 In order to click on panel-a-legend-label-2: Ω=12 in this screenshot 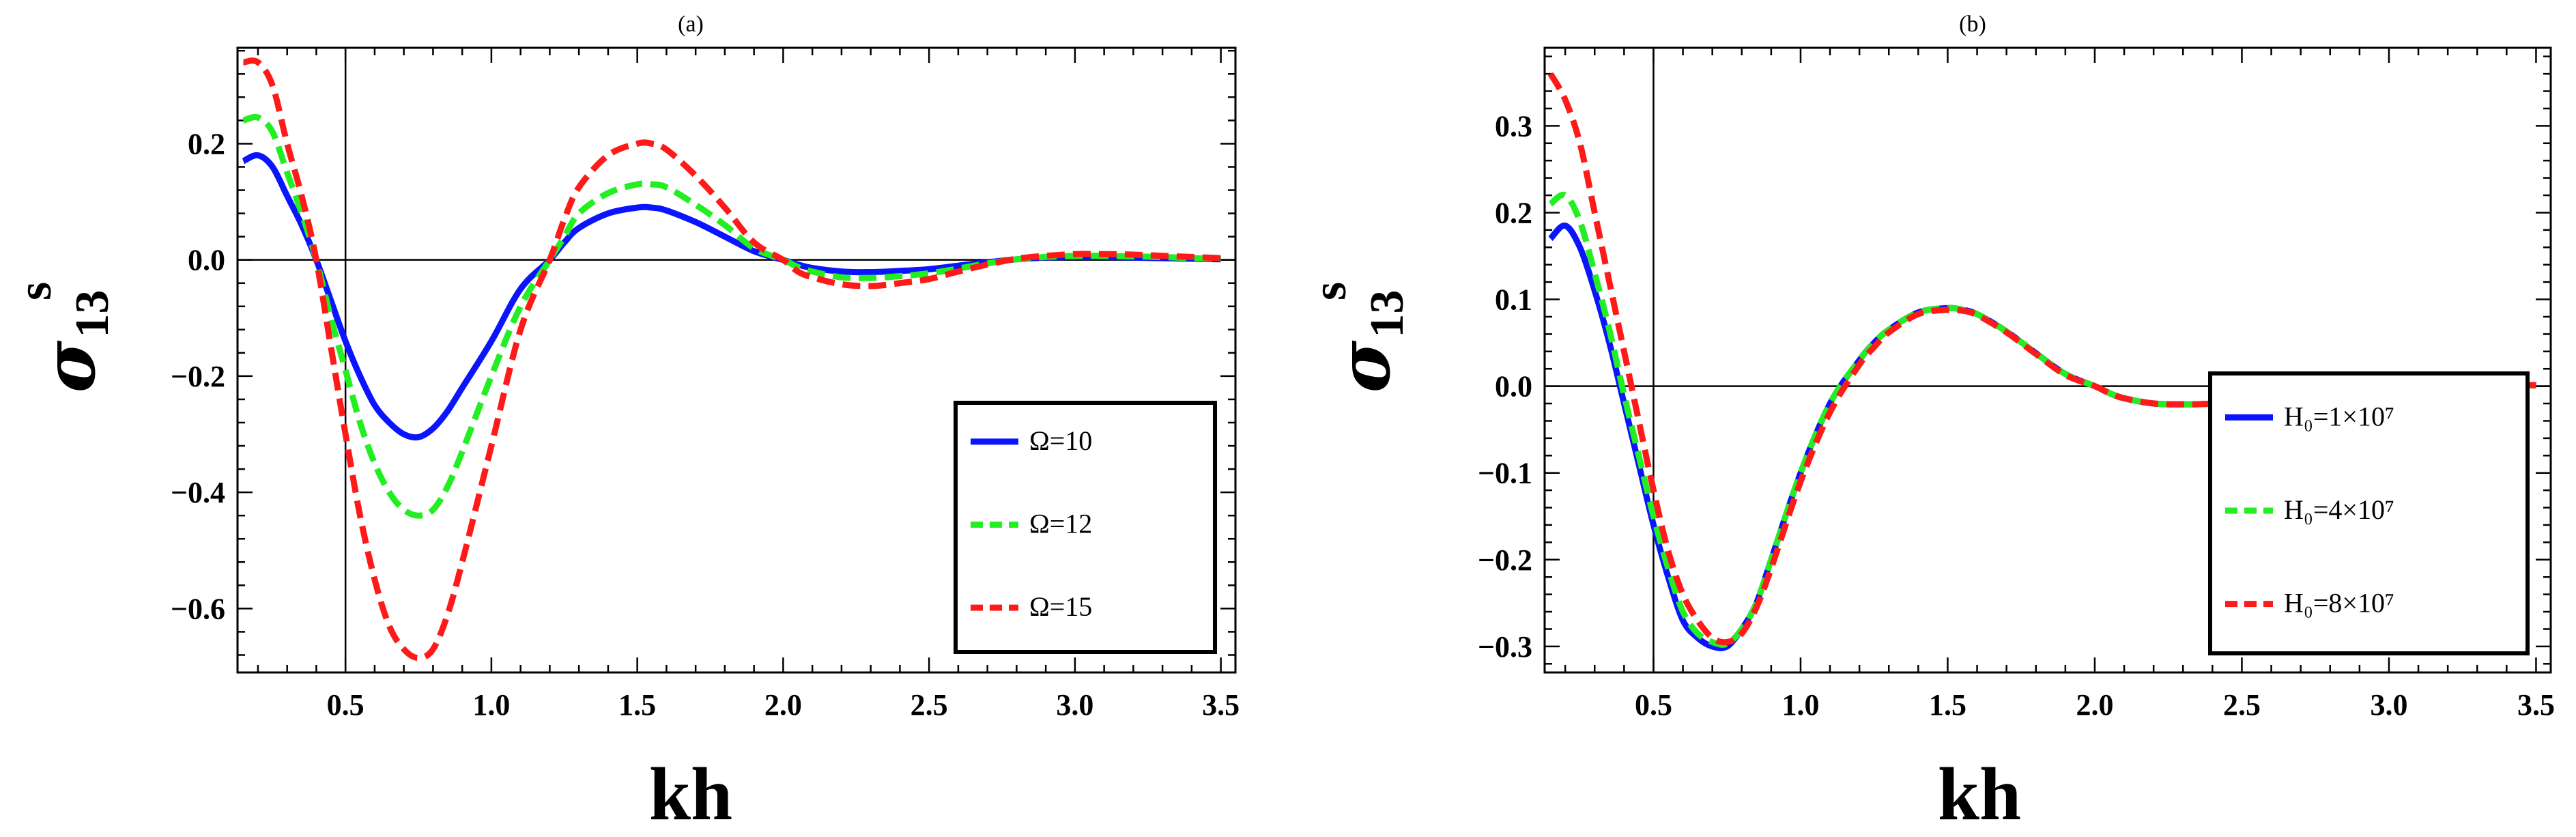, I will do `click(1060, 524)`.